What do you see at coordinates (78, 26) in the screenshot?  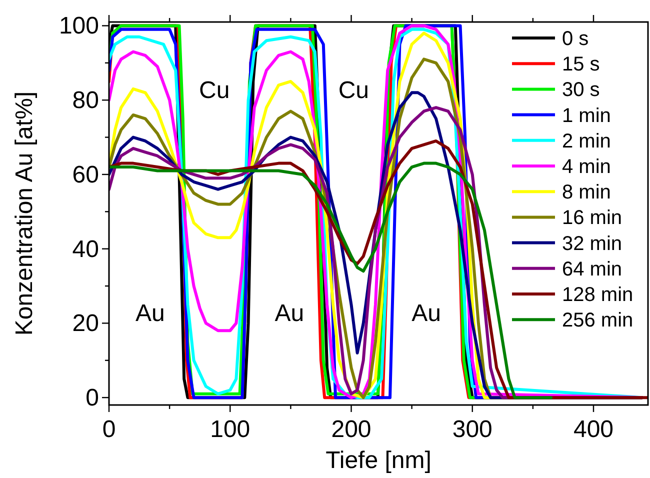 I see `y-tick-label: 100` at bounding box center [78, 26].